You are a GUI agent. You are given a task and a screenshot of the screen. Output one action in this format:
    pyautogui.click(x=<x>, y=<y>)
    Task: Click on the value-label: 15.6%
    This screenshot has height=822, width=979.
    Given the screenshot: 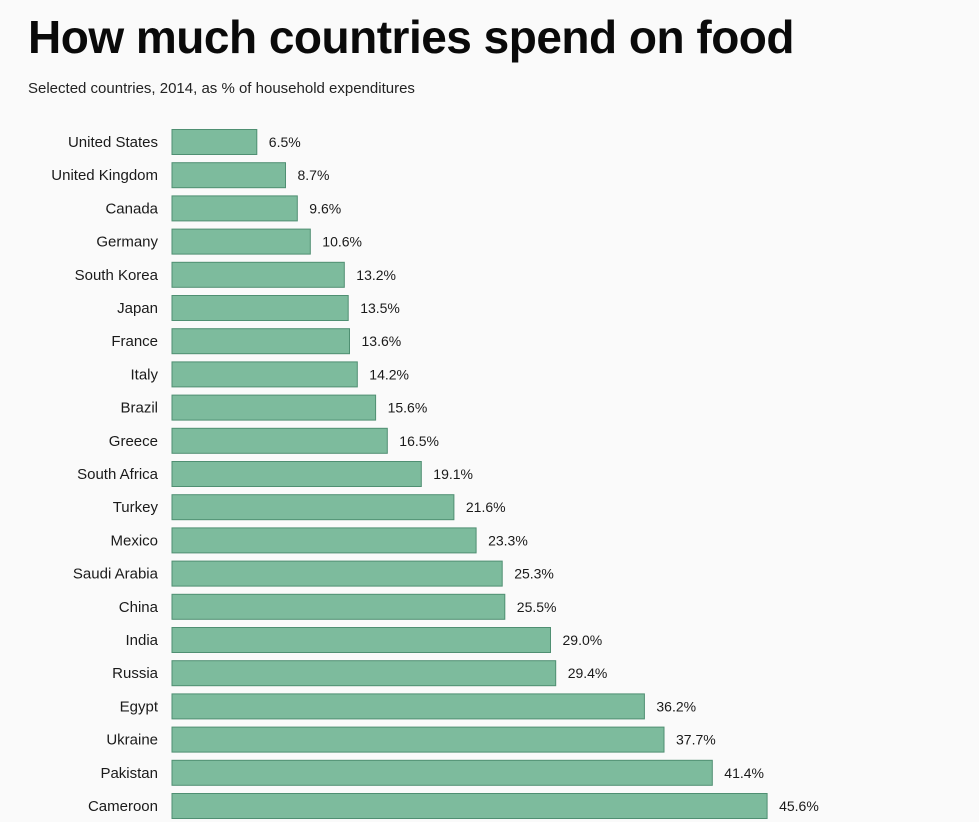 What is the action you would take?
    pyautogui.click(x=408, y=408)
    